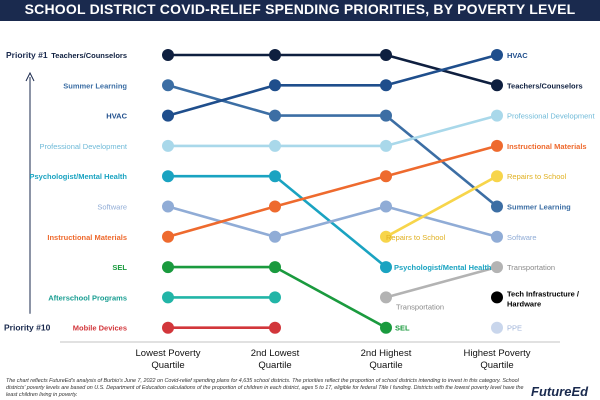 Image resolution: width=600 pixels, height=400 pixels. What do you see at coordinates (275, 327) in the screenshot?
I see `data-point-mobile-devices-col2` at bounding box center [275, 327].